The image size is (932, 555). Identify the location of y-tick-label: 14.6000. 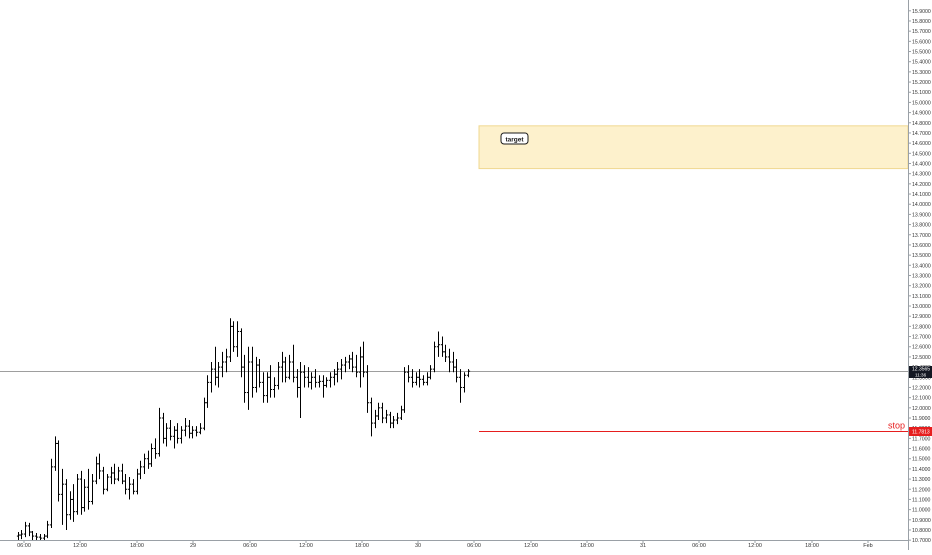
(921, 144).